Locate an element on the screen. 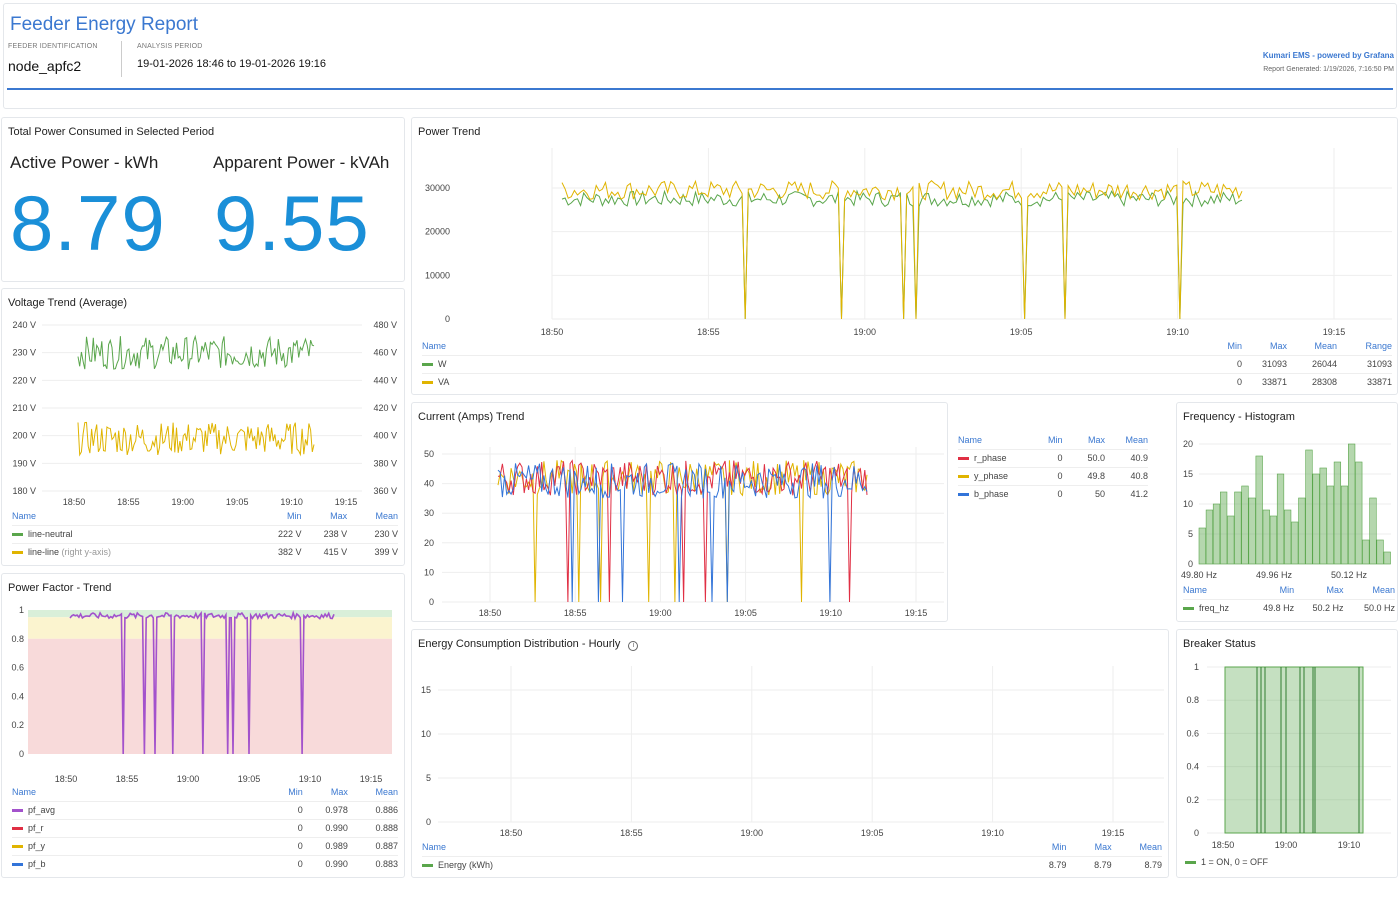 The height and width of the screenshot is (905, 1400). legend-value: 0.888 is located at coordinates (372, 827).